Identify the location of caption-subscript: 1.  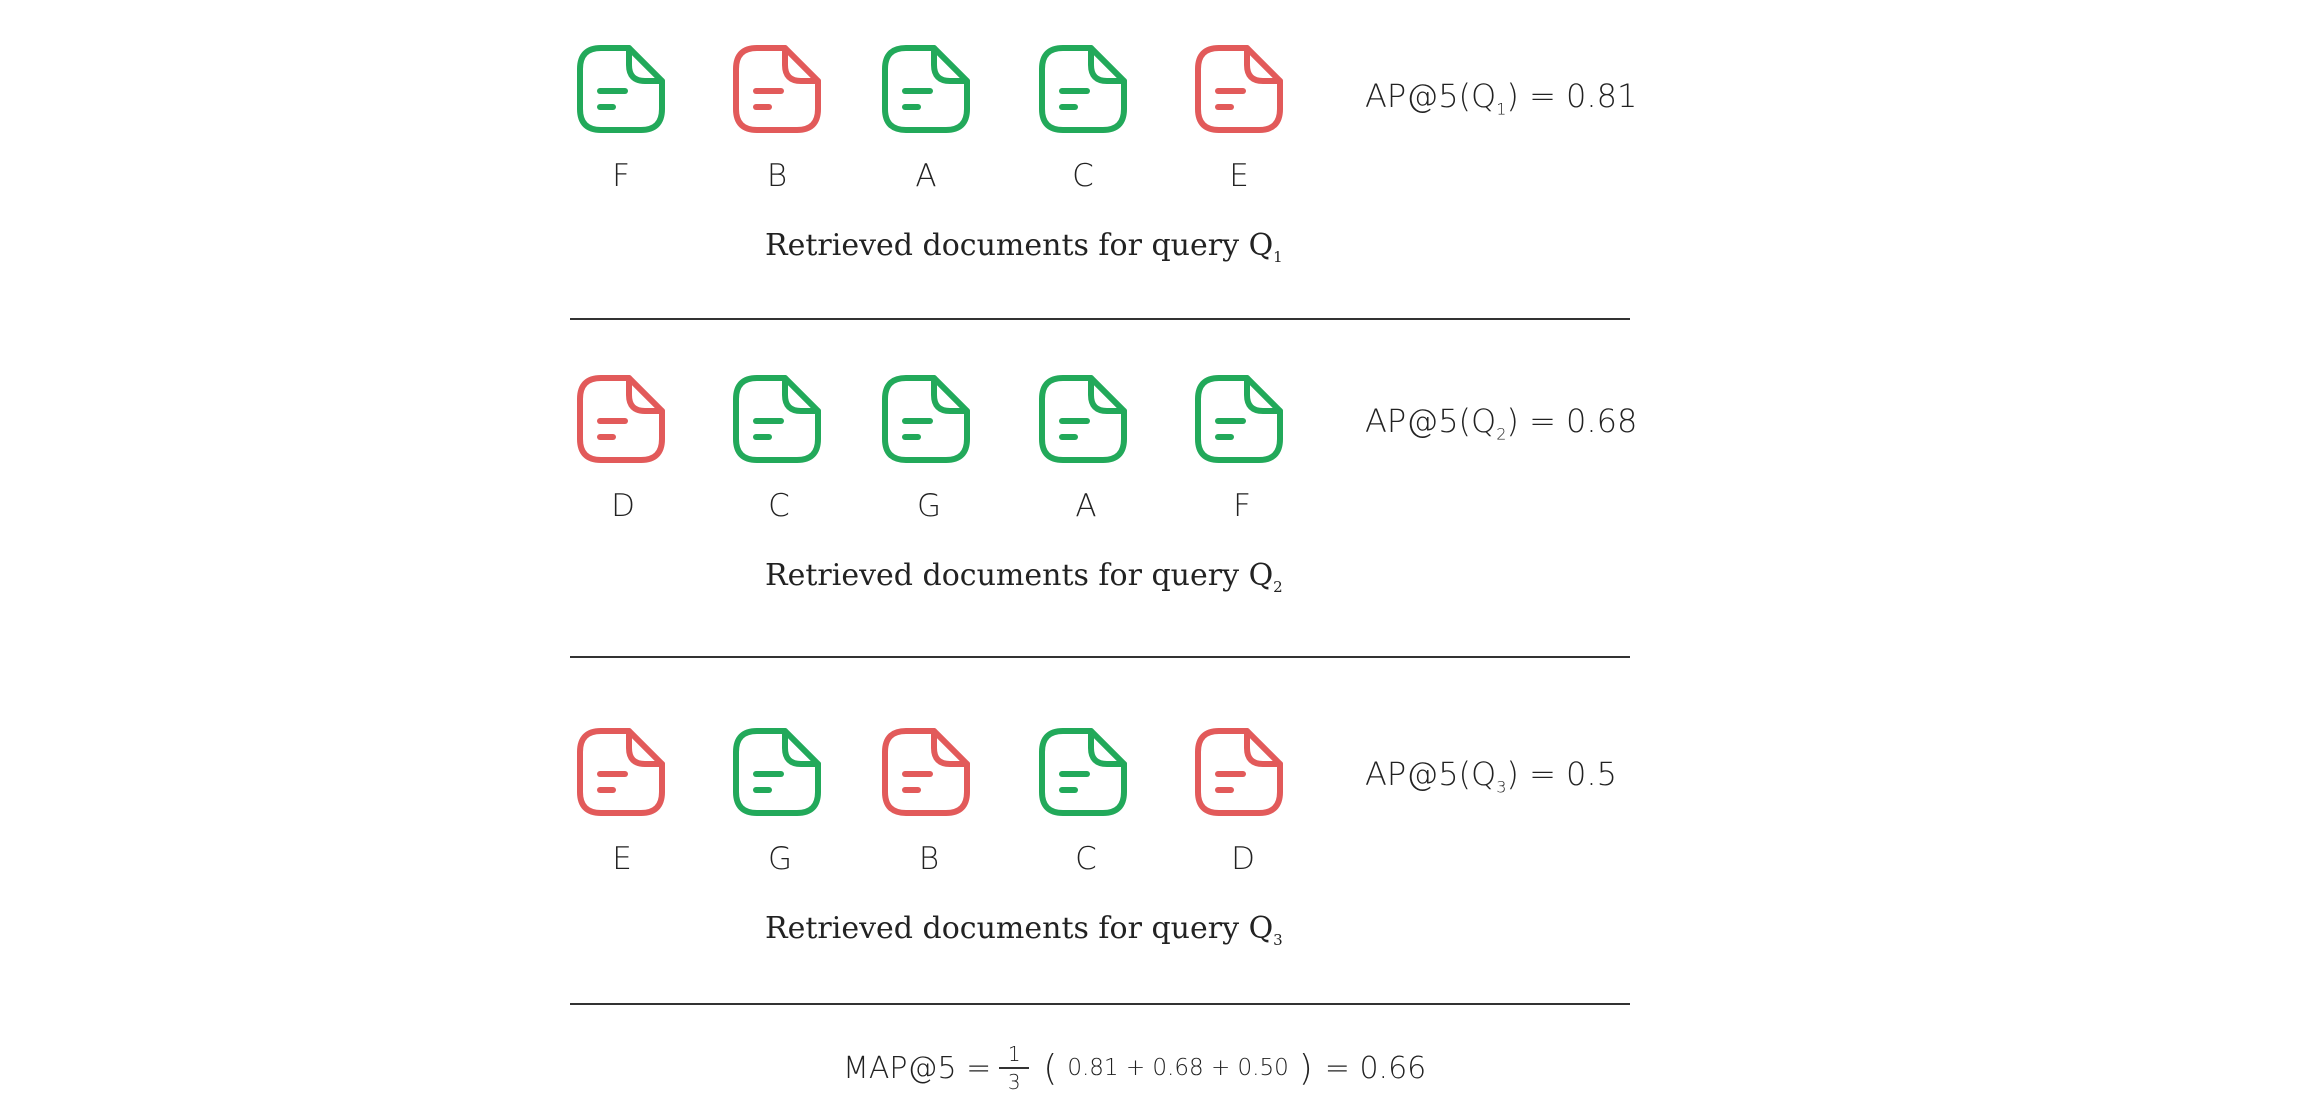
(1278, 257).